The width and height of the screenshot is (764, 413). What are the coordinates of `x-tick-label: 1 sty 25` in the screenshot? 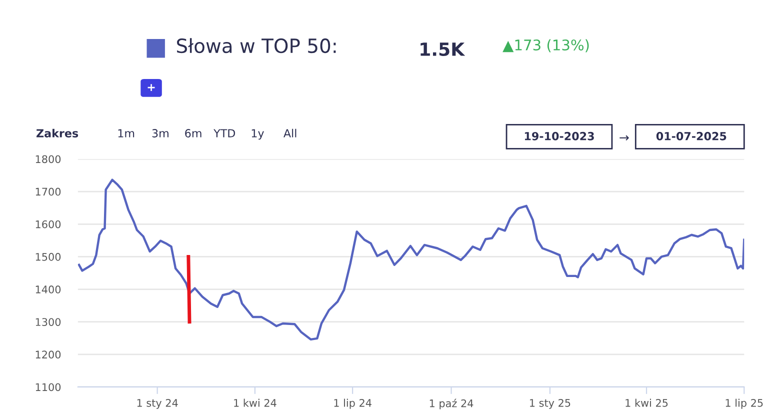 It's located at (550, 403).